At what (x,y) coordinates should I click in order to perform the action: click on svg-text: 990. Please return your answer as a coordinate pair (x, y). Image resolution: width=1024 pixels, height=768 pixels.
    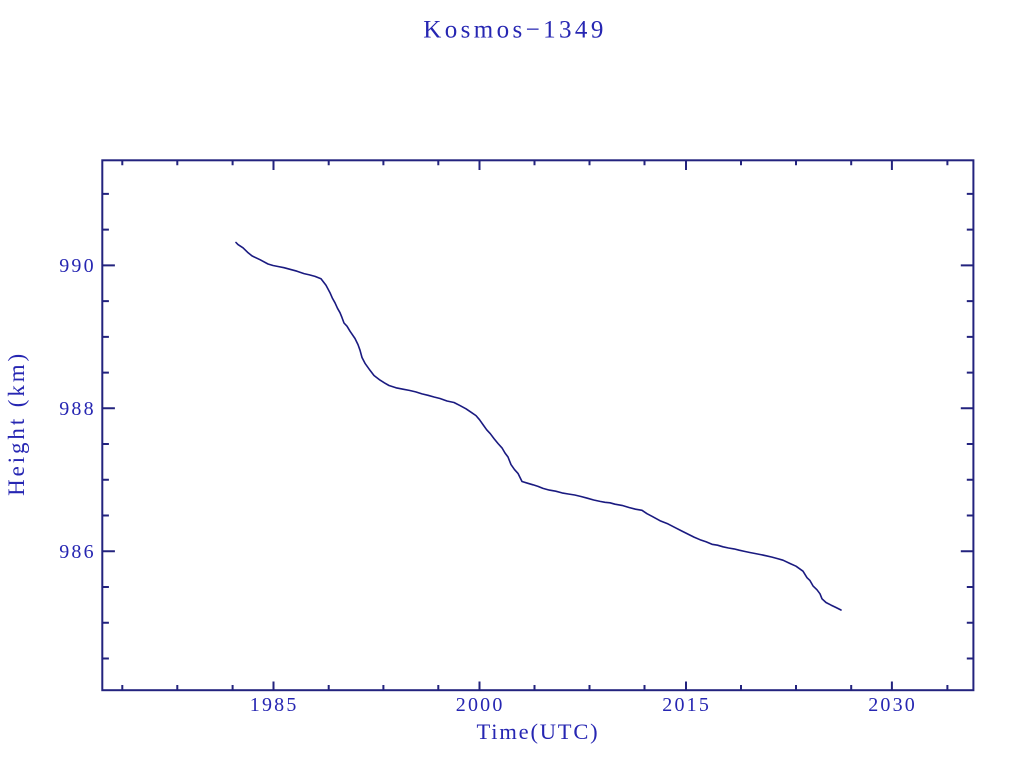
    Looking at the image, I should click on (77, 266).